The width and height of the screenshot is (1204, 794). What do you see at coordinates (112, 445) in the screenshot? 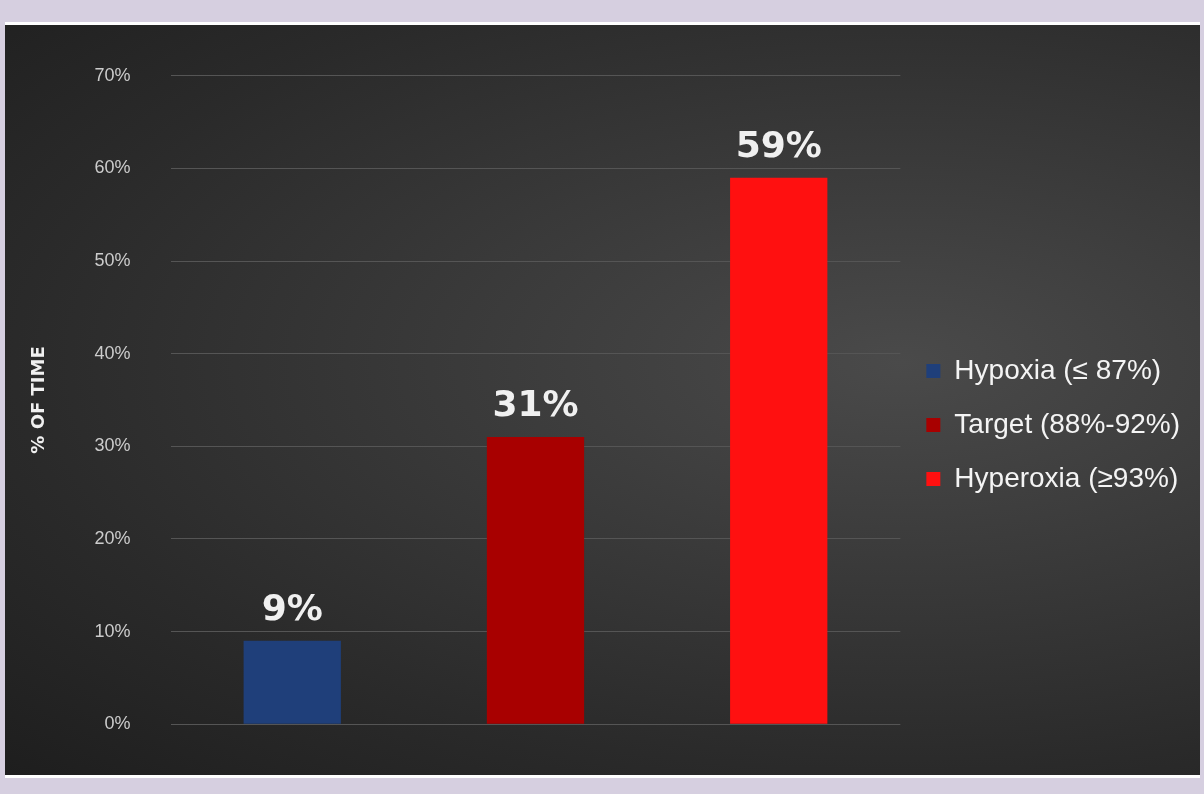
I see `y-tick-label: 30%` at bounding box center [112, 445].